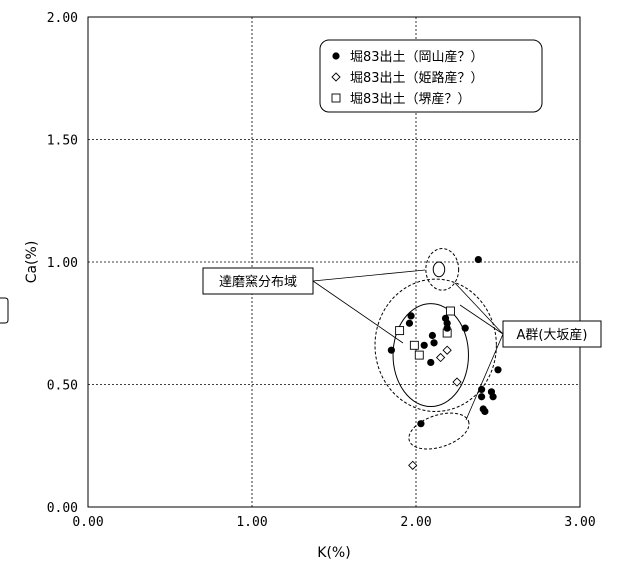 This screenshot has height=569, width=625. What do you see at coordinates (4, 310) in the screenshot?
I see `clipped-edge-box` at bounding box center [4, 310].